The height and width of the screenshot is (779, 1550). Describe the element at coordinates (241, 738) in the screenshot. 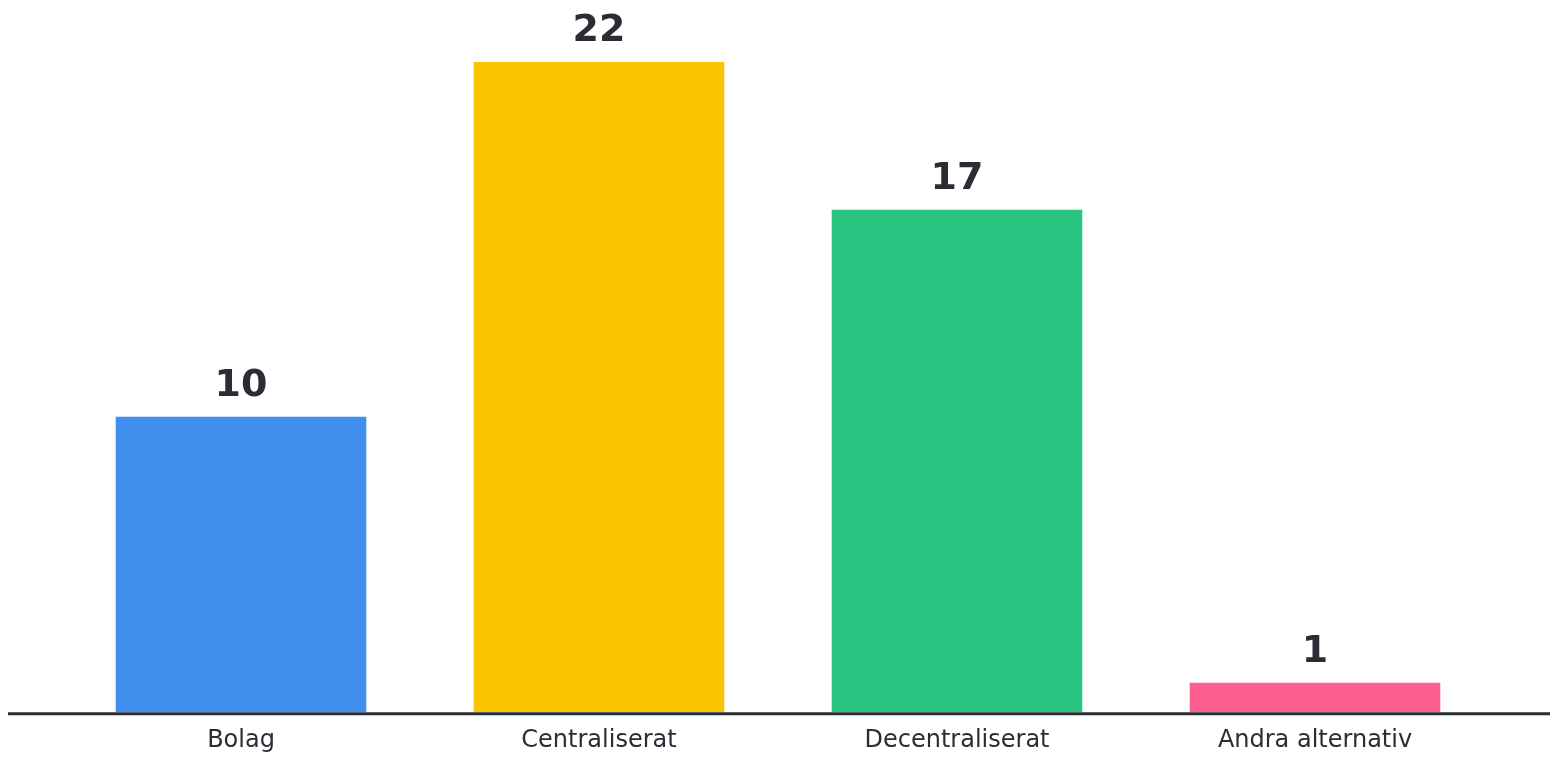

I see `x-tick-label: Bolag` at that location.